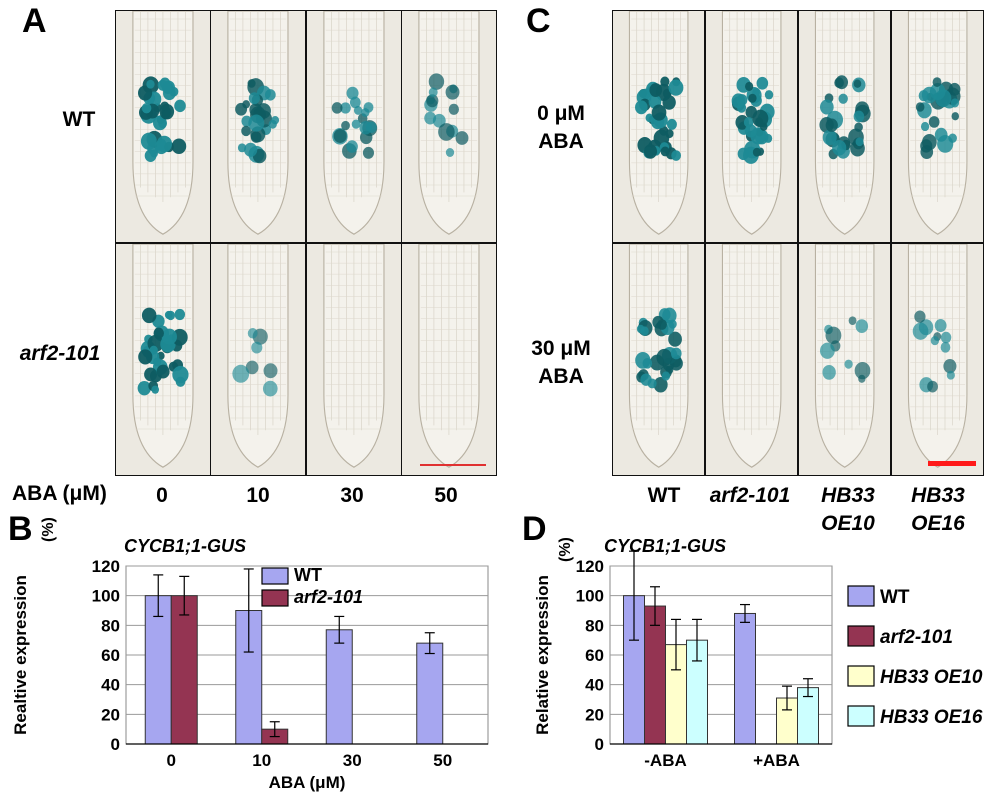 The height and width of the screenshot is (800, 1008). I want to click on panel-a-col-label: 0, so click(162, 495).